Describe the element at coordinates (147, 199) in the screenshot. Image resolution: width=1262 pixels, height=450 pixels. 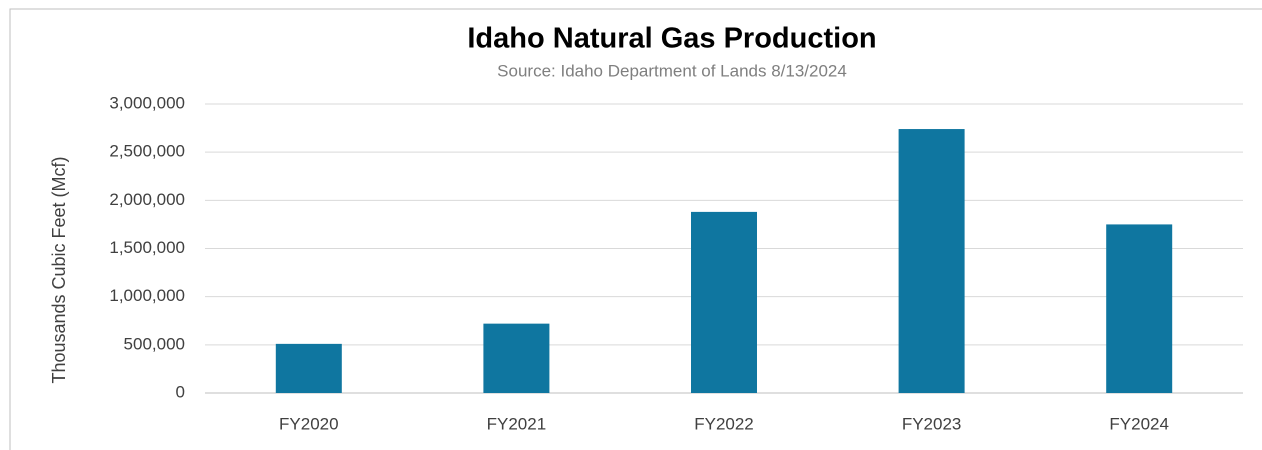
I see `y-tick-label: 2,000,000` at that location.